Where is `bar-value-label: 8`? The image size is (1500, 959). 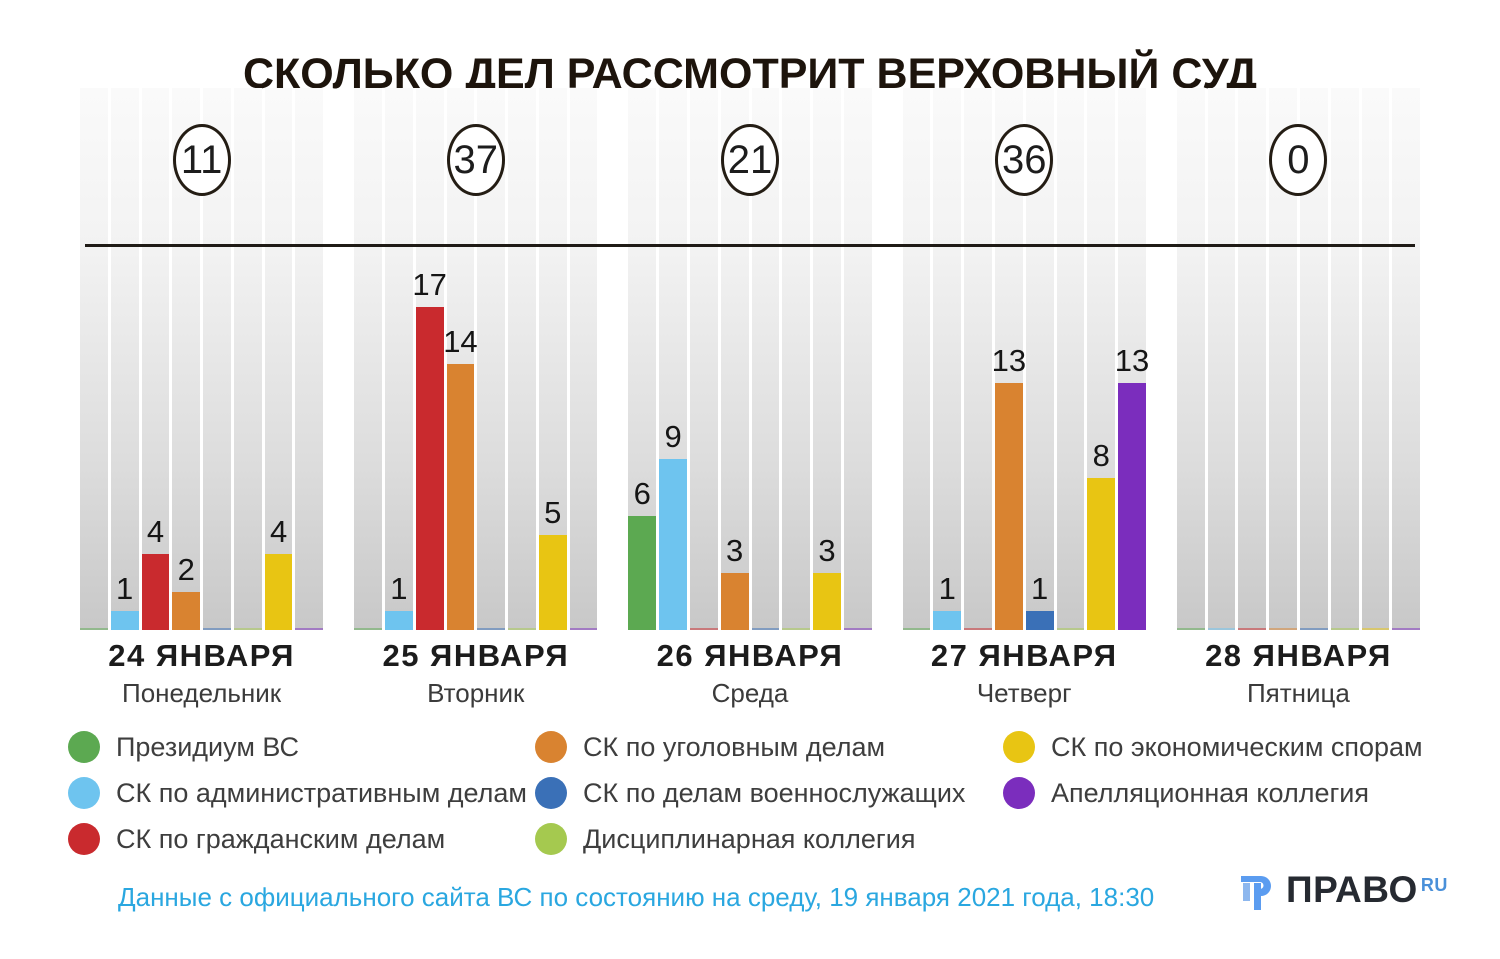 bar-value-label: 8 is located at coordinates (1101, 455).